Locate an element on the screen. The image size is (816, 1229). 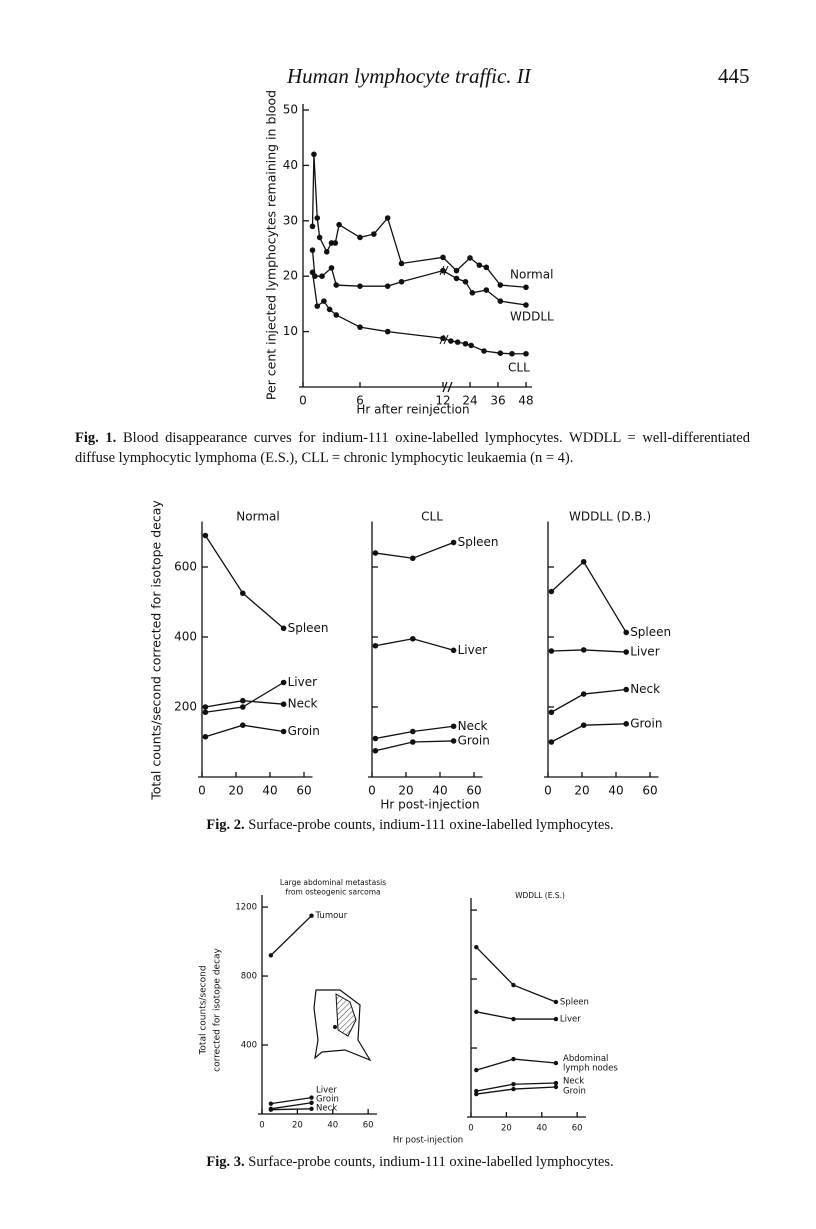
series-label: CLL is located at coordinates (519, 368).